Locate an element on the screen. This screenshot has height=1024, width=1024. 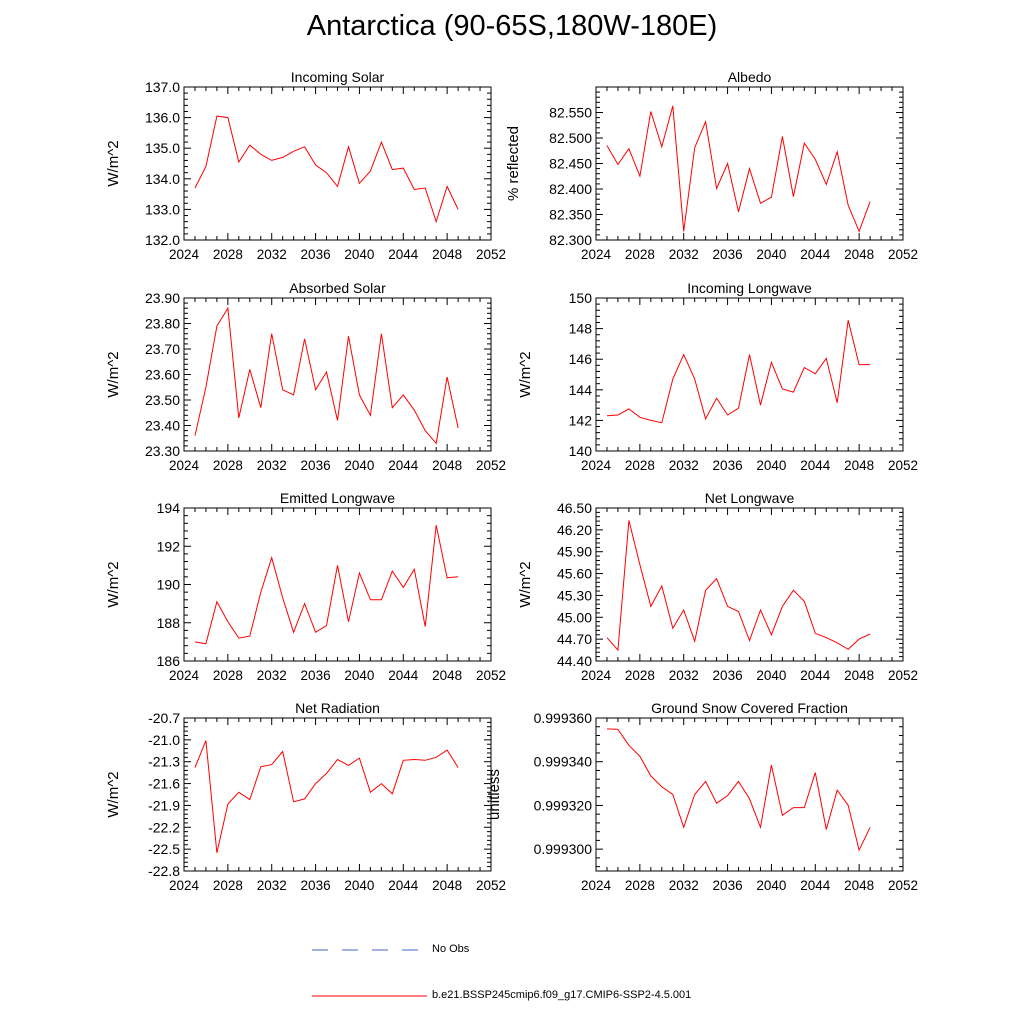
y-tick-label: 82.350 is located at coordinates (570, 215).